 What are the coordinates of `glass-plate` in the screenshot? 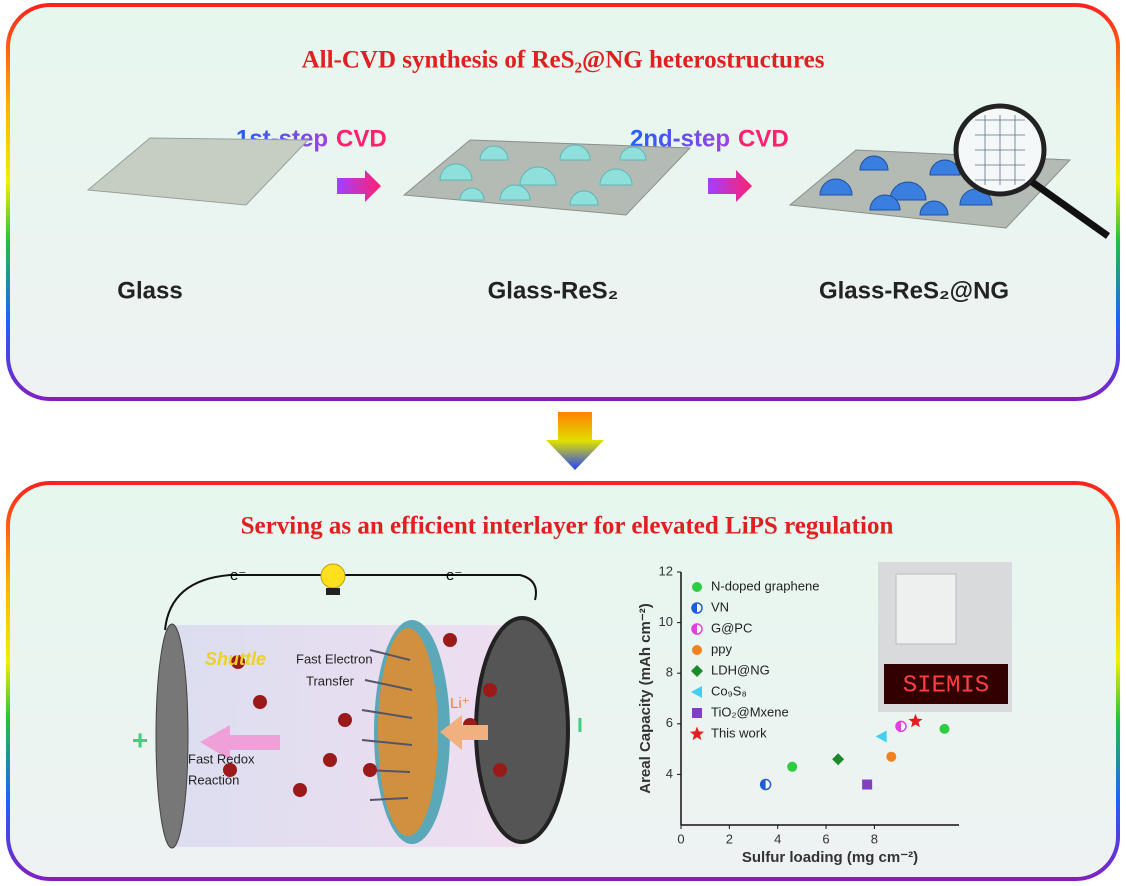 It's located at (198, 171).